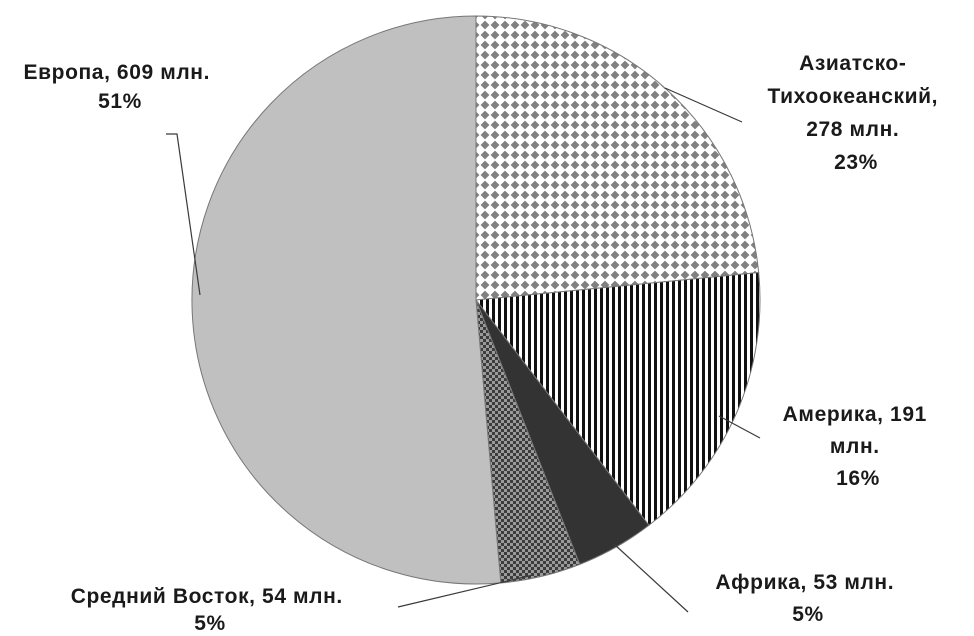 The height and width of the screenshot is (636, 974). Describe the element at coordinates (120, 87) in the screenshot. I see `label-europe: Европа, 609 млн. 51%` at that location.